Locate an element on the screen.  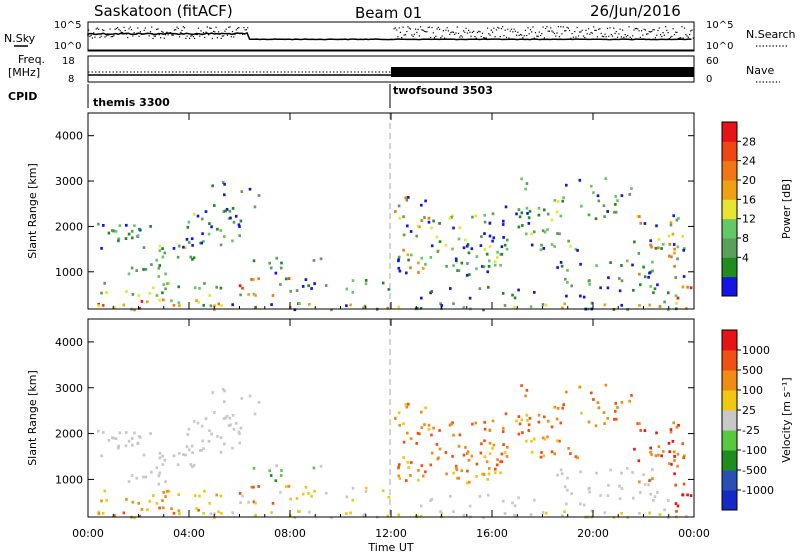
freq-label: Freq. is located at coordinates (31, 59).